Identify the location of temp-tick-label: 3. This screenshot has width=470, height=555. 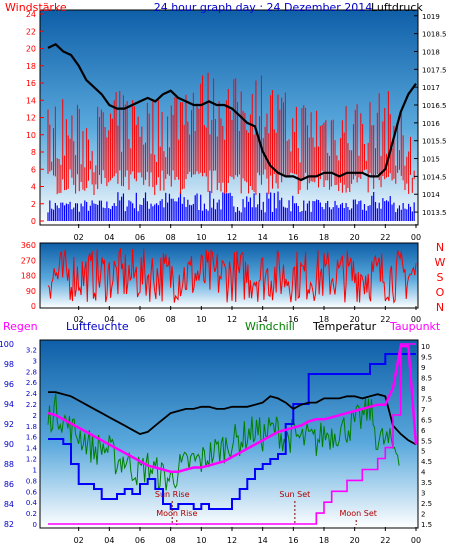
(423, 494).